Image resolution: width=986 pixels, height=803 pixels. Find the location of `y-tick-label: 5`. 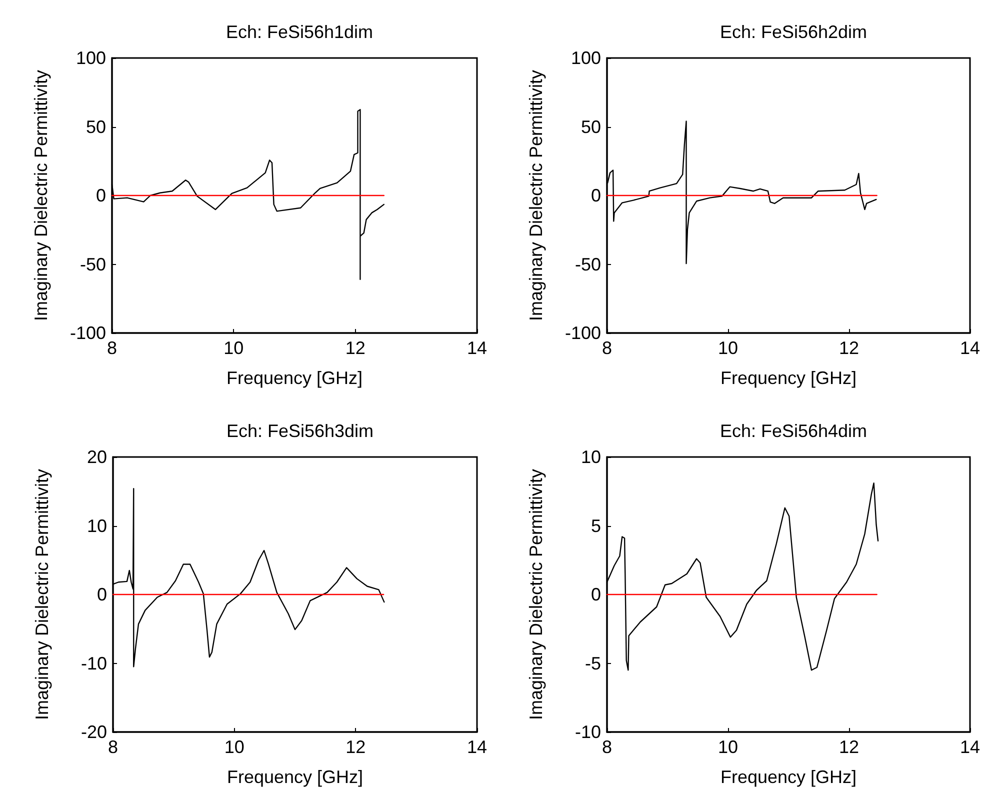

y-tick-label: 5 is located at coordinates (595, 526).